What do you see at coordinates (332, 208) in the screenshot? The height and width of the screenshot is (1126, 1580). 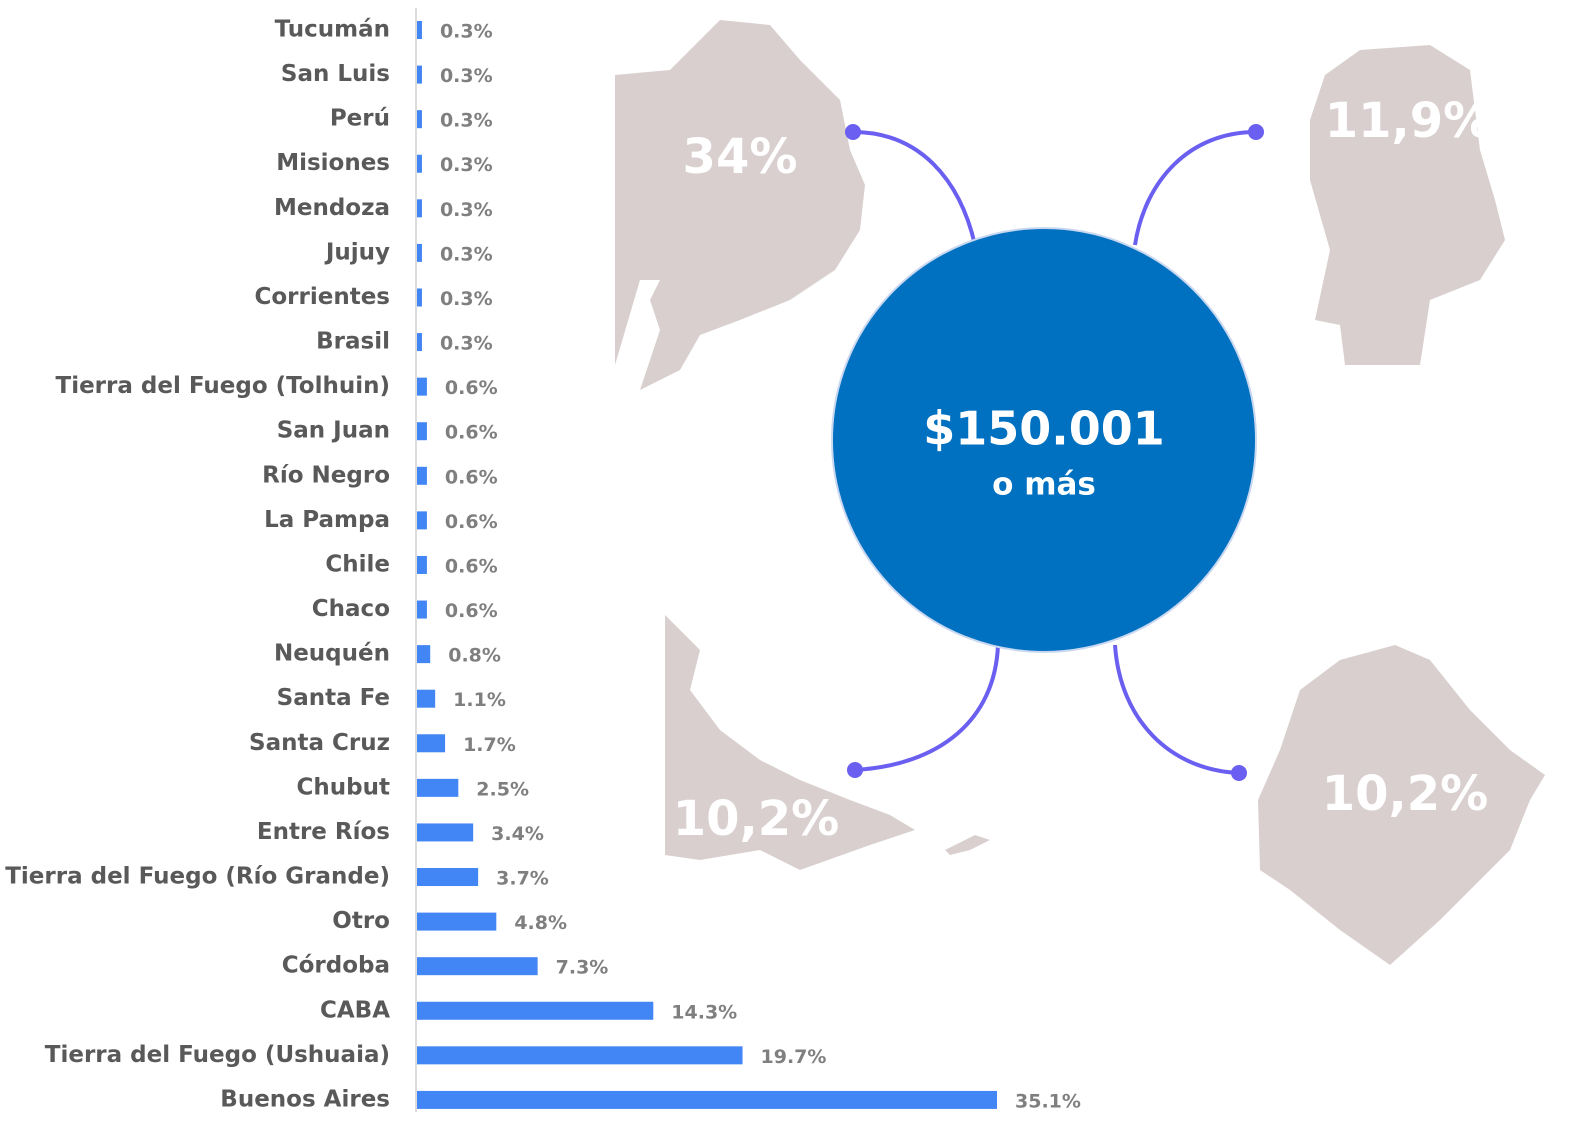 I see `category-label: Mendoza` at bounding box center [332, 208].